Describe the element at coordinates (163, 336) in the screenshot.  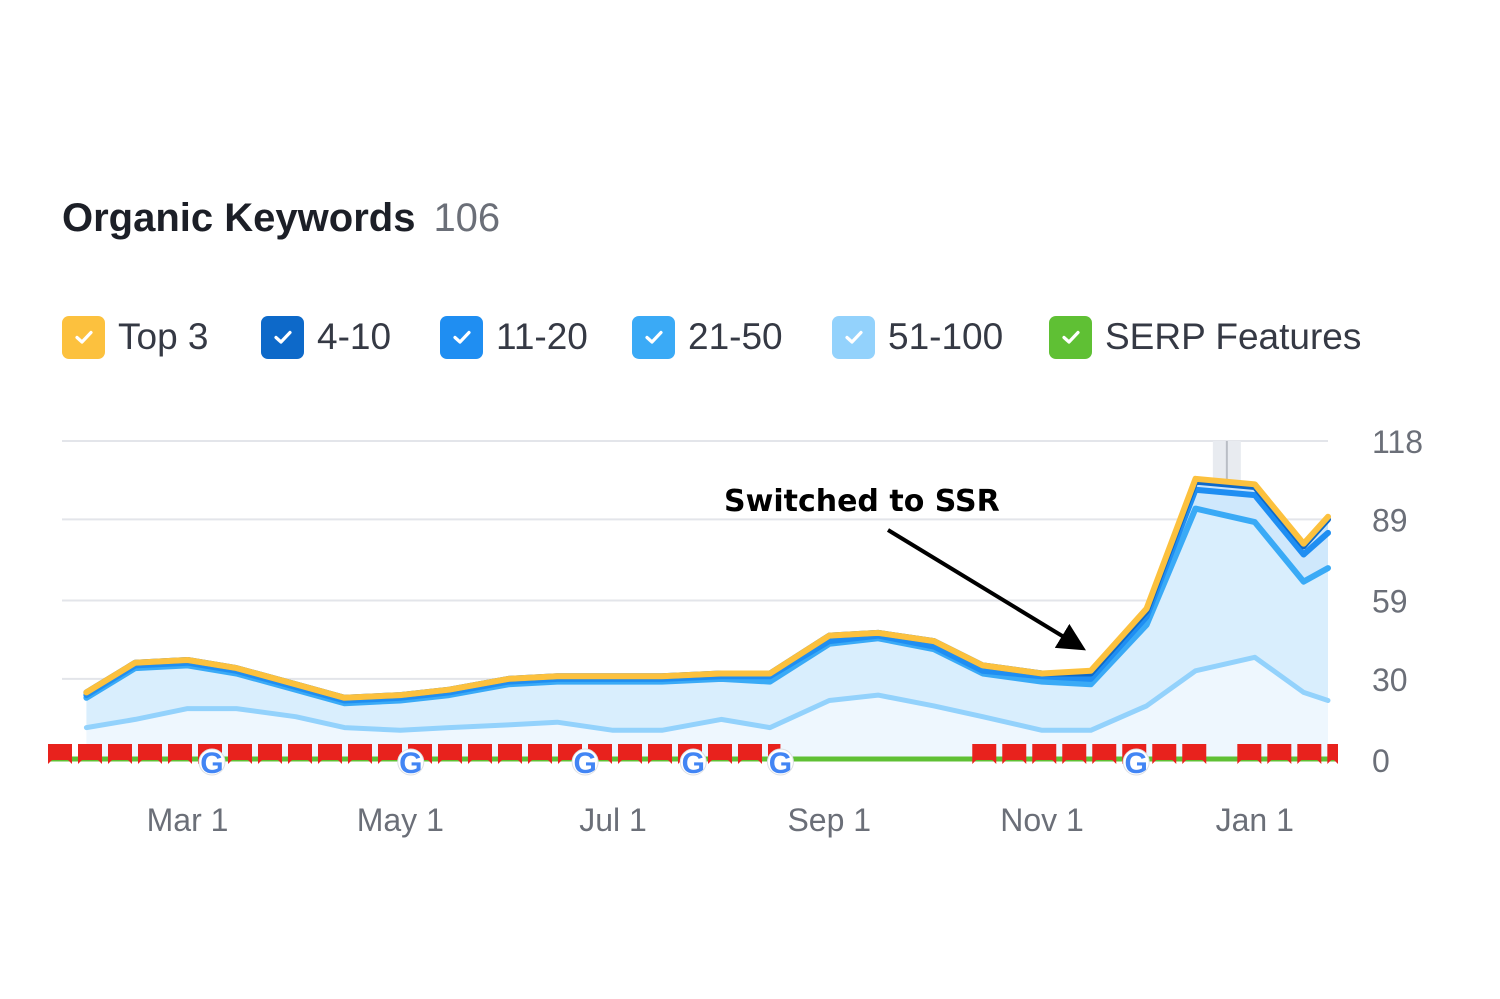
I see `legend-label-top-3: Top 3` at that location.